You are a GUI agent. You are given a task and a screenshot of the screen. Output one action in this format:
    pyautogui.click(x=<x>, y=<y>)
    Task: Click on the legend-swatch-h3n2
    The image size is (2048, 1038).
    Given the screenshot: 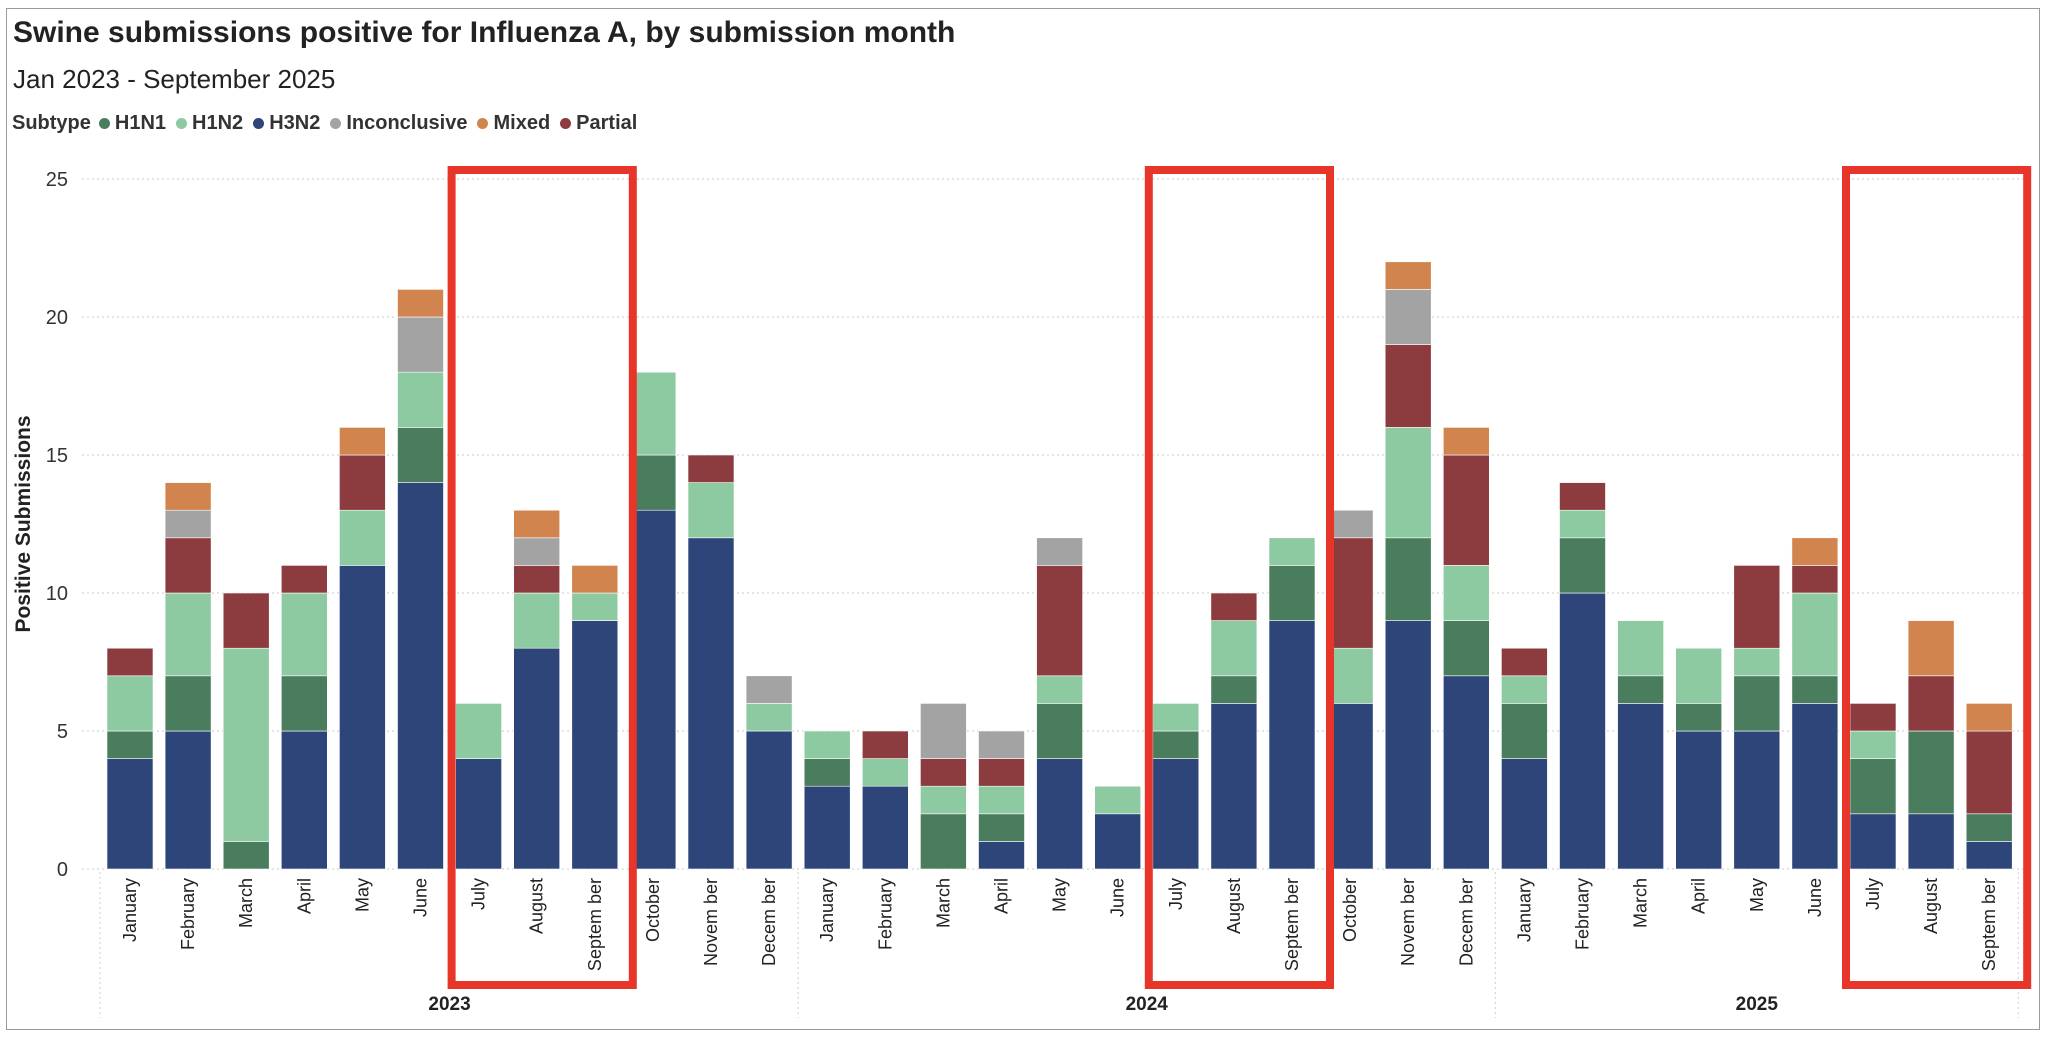 What is the action you would take?
    pyautogui.click(x=259, y=123)
    